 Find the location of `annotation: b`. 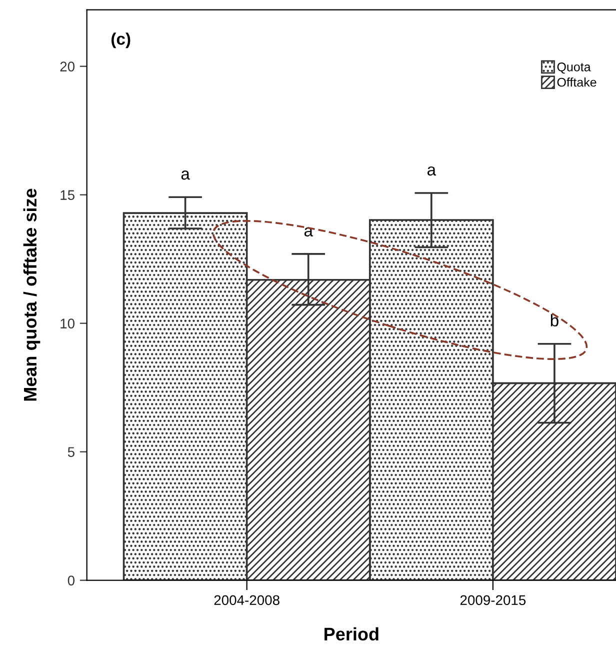

annotation: b is located at coordinates (554, 320).